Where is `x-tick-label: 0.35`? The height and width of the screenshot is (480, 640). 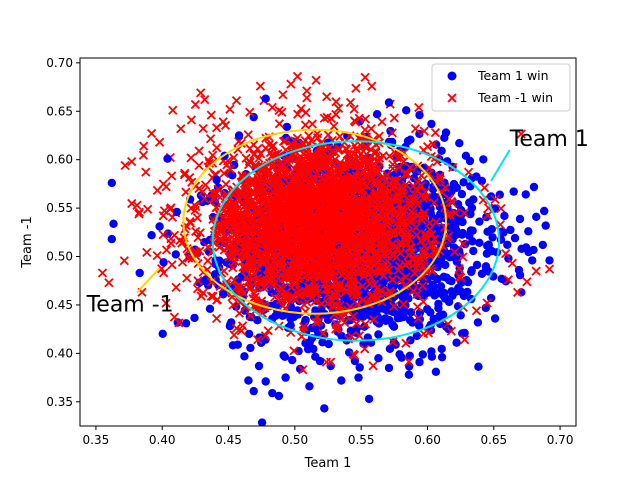
x-tick-label: 0.35 is located at coordinates (96, 440).